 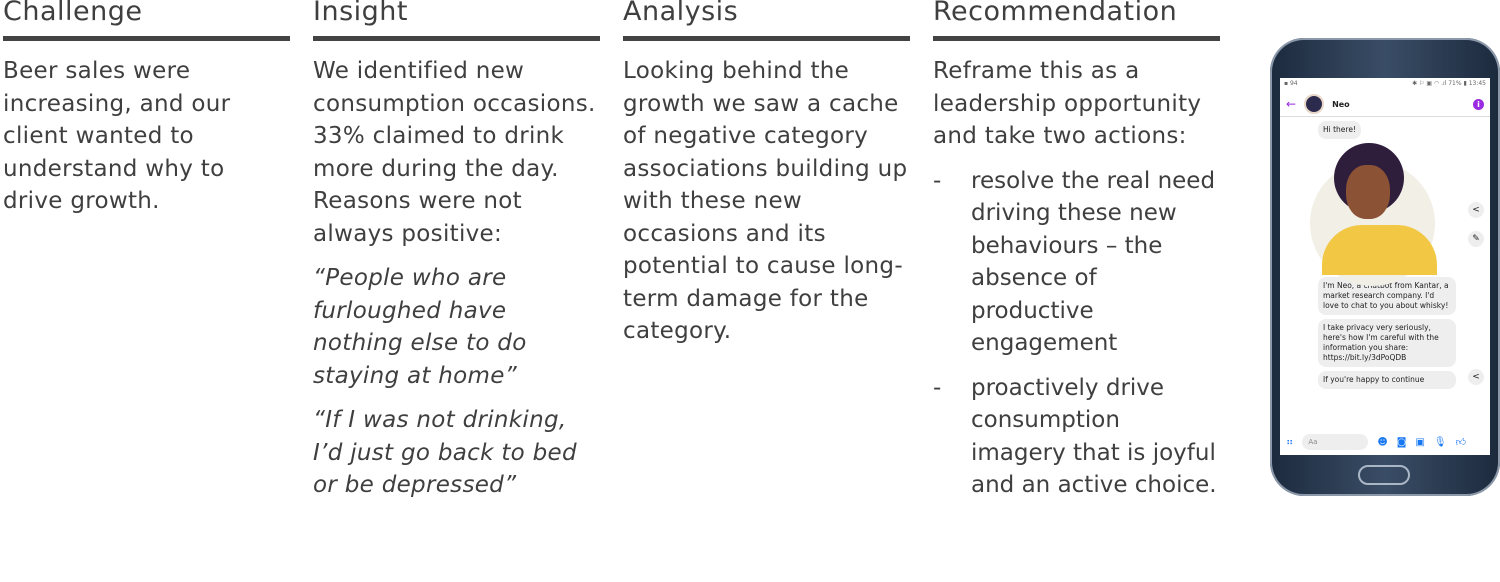 What do you see at coordinates (1341, 104) in the screenshot?
I see `contact-name: Neo` at bounding box center [1341, 104].